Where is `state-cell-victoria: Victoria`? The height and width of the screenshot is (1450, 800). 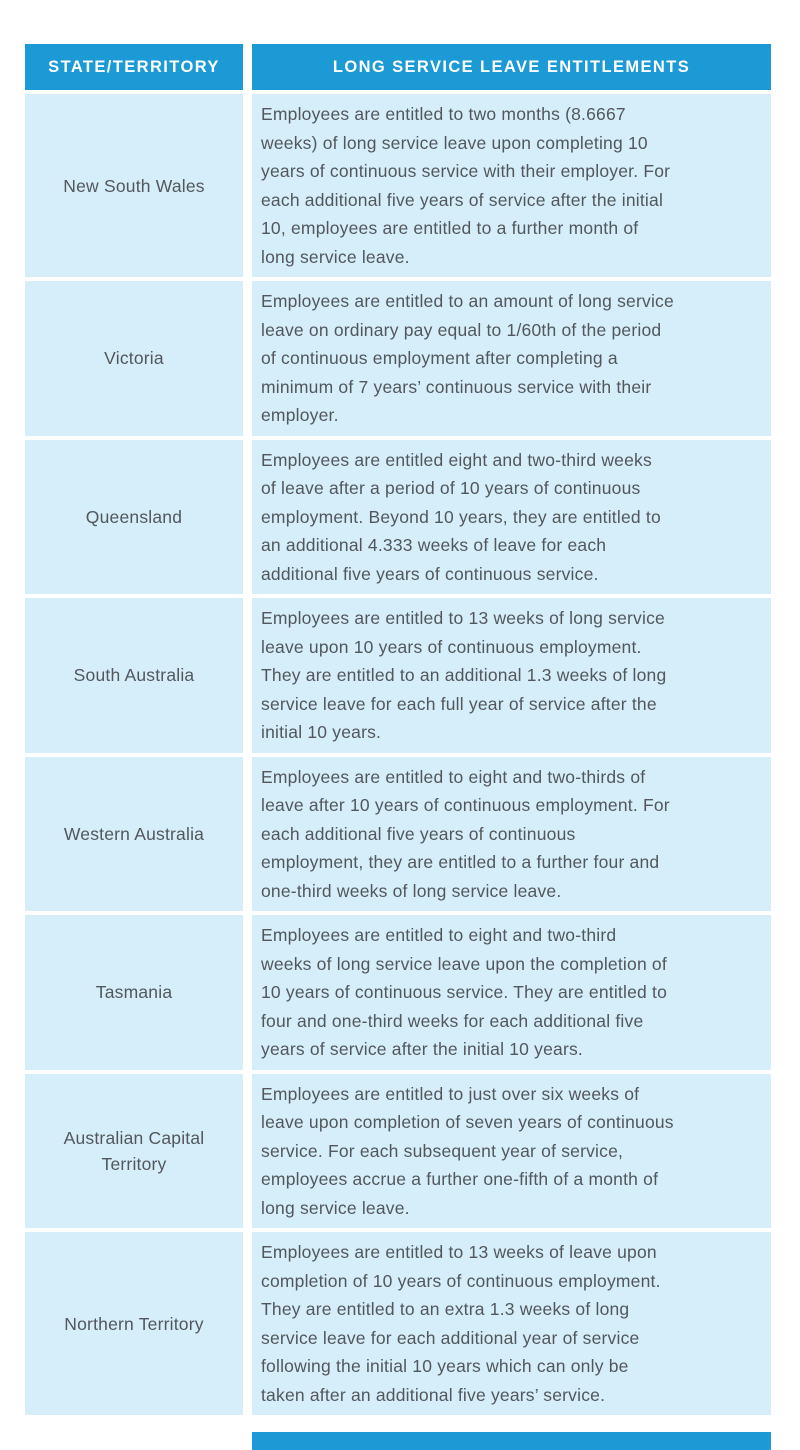
state-cell-victoria: Victoria is located at coordinates (134, 358).